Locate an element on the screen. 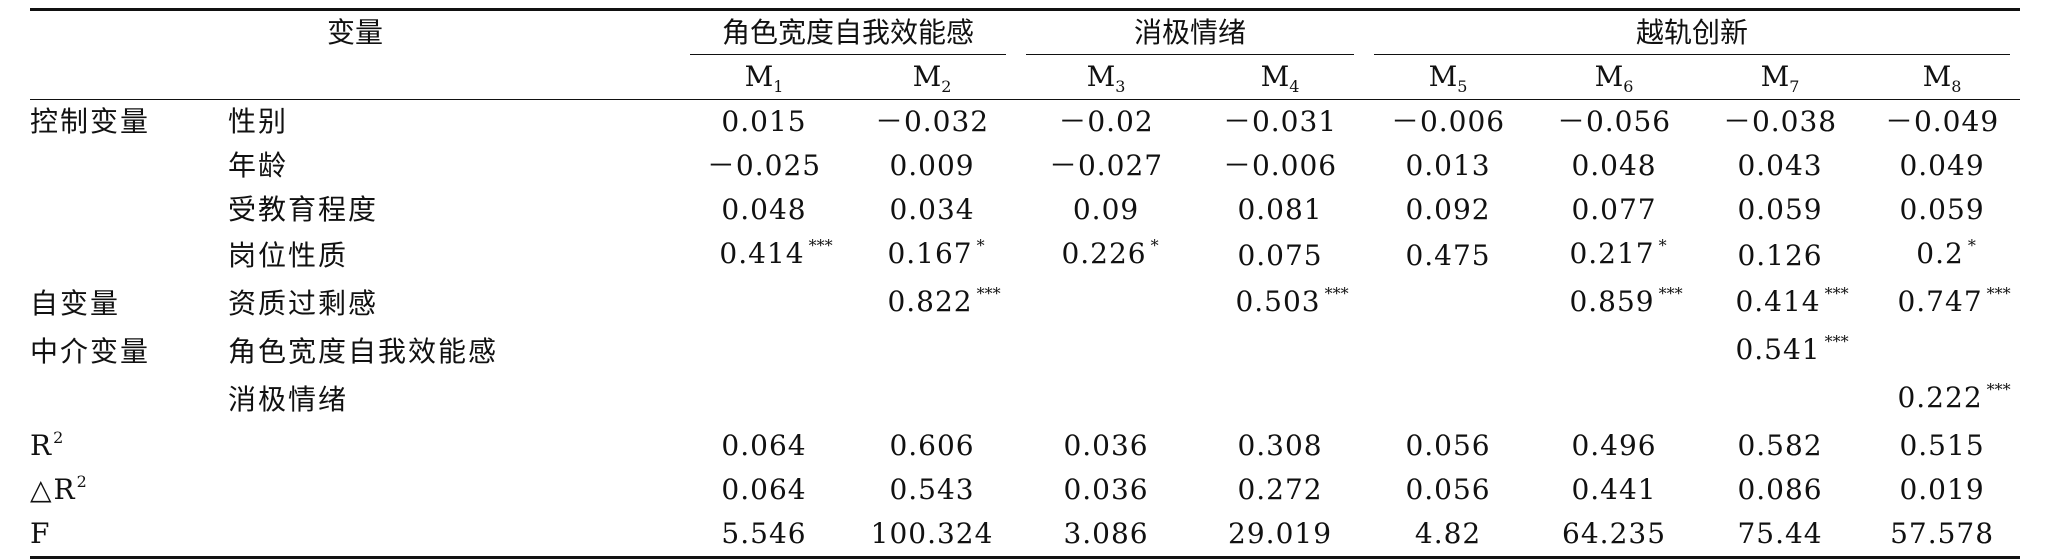 The height and width of the screenshot is (560, 2048). row-variable: 性别 is located at coordinates (258, 121).